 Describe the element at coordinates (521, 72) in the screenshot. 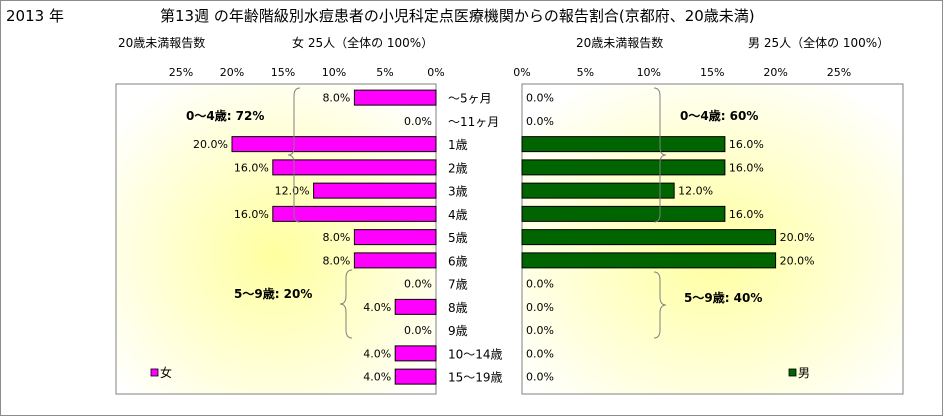

I see `right-x-tick-label: 0%` at that location.